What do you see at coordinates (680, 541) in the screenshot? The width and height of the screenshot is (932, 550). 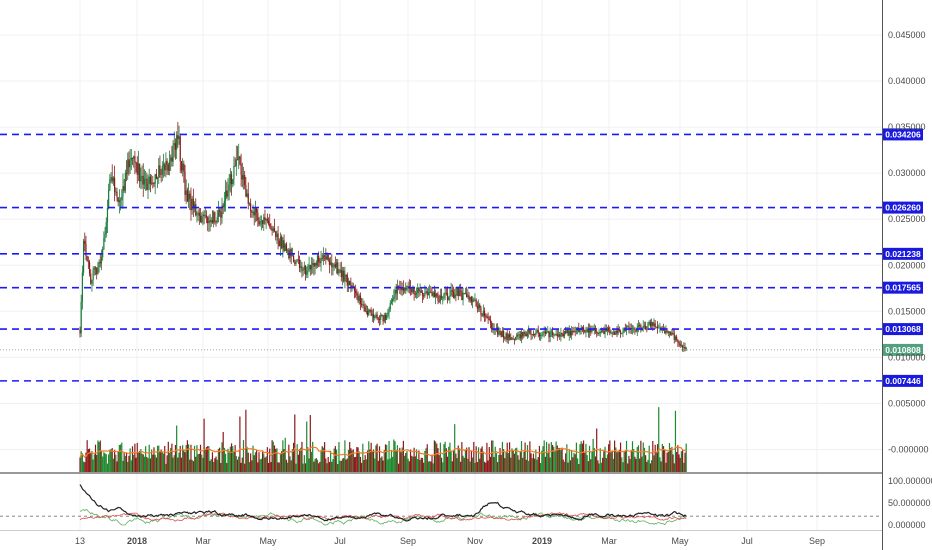 I see `date-tick-label: May` at bounding box center [680, 541].